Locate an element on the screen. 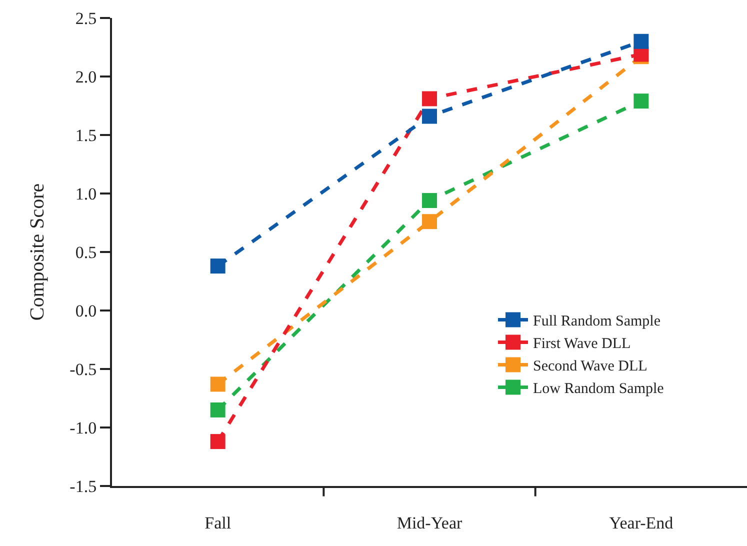 This screenshot has height=546, width=747. y-tick-label: 2.5 is located at coordinates (86, 18).